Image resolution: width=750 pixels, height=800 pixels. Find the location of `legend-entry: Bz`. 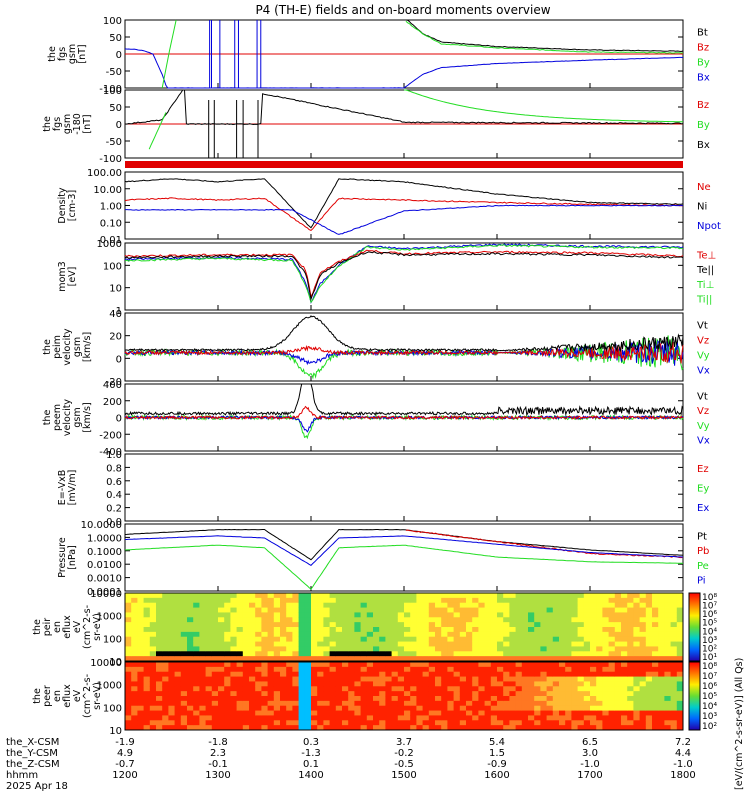

legend-entry: Bz is located at coordinates (703, 105).